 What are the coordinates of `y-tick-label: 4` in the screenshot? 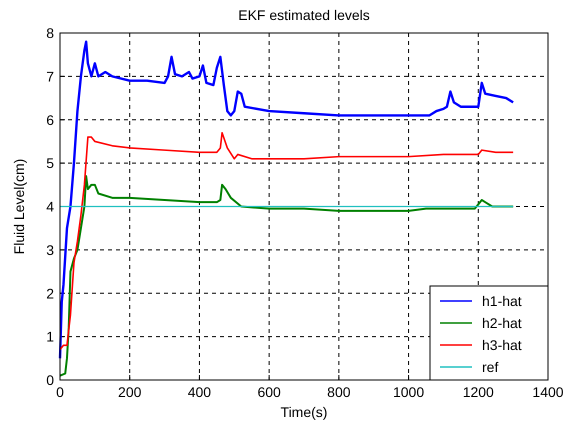 It's located at (50, 206).